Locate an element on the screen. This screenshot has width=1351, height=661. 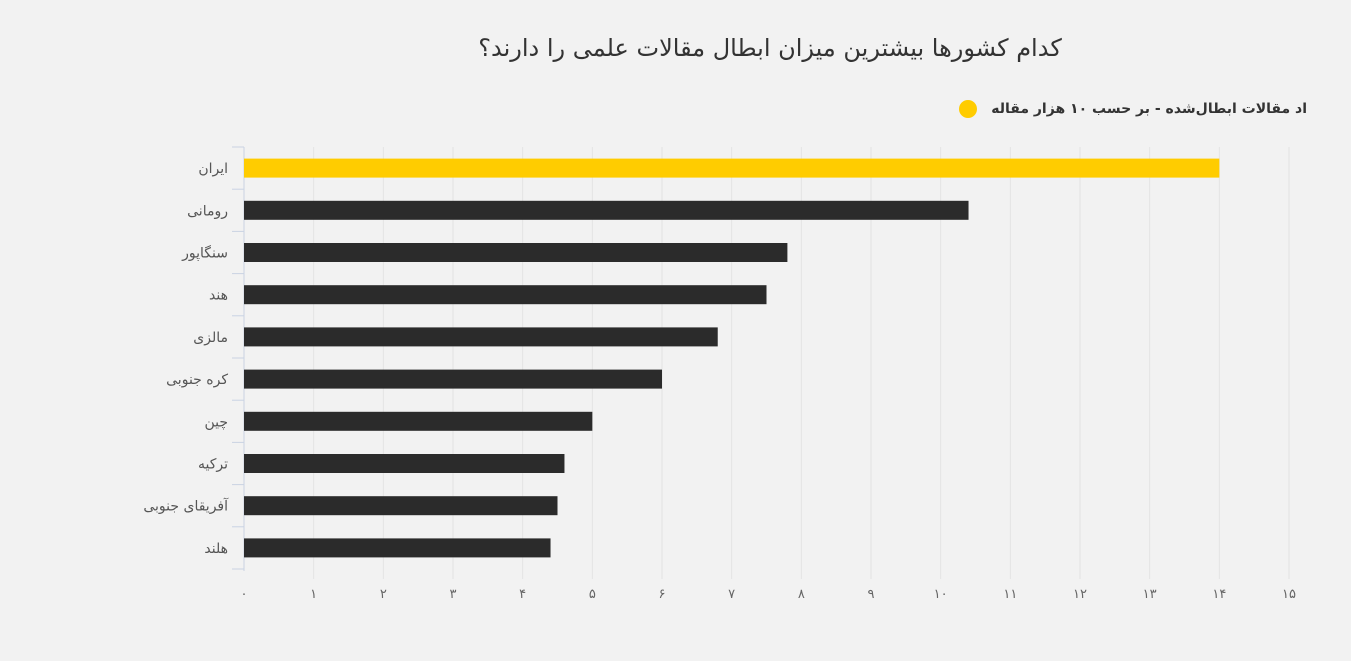
x-tick-label: ۶ is located at coordinates (662, 594).